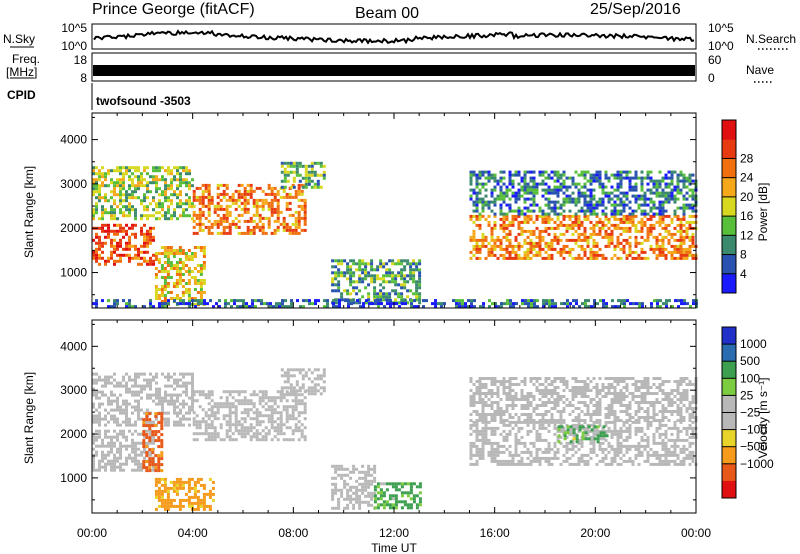 This screenshot has width=800, height=554. I want to click on nsky-trace, so click(394, 37).